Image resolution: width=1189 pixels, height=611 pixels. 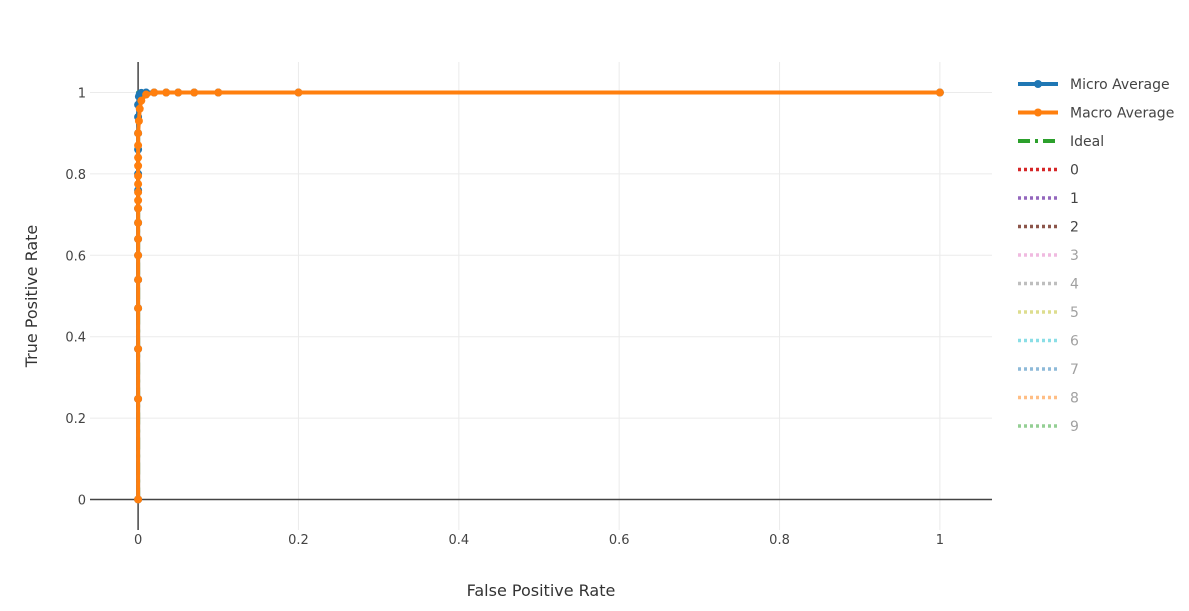 What do you see at coordinates (75, 256) in the screenshot?
I see `y-tick-label: 0.6` at bounding box center [75, 256].